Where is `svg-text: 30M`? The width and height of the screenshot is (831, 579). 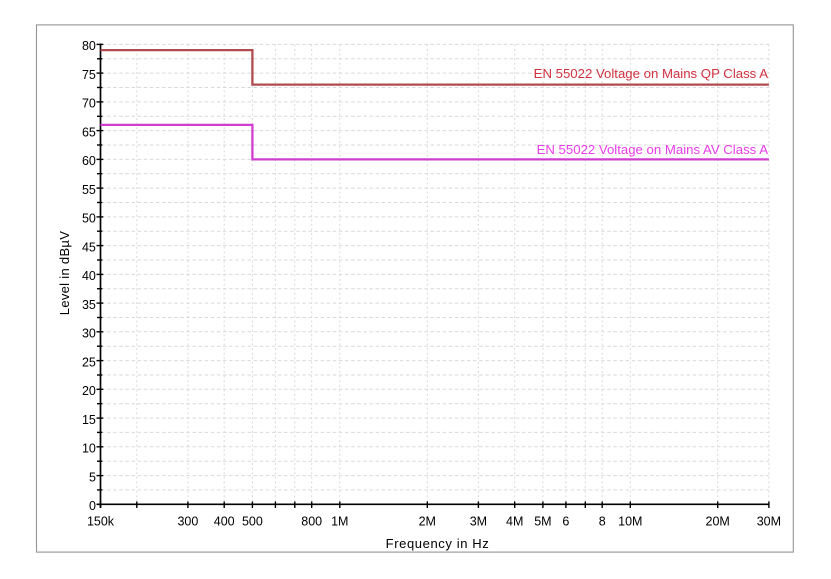 svg-text: 30M is located at coordinates (769, 522).